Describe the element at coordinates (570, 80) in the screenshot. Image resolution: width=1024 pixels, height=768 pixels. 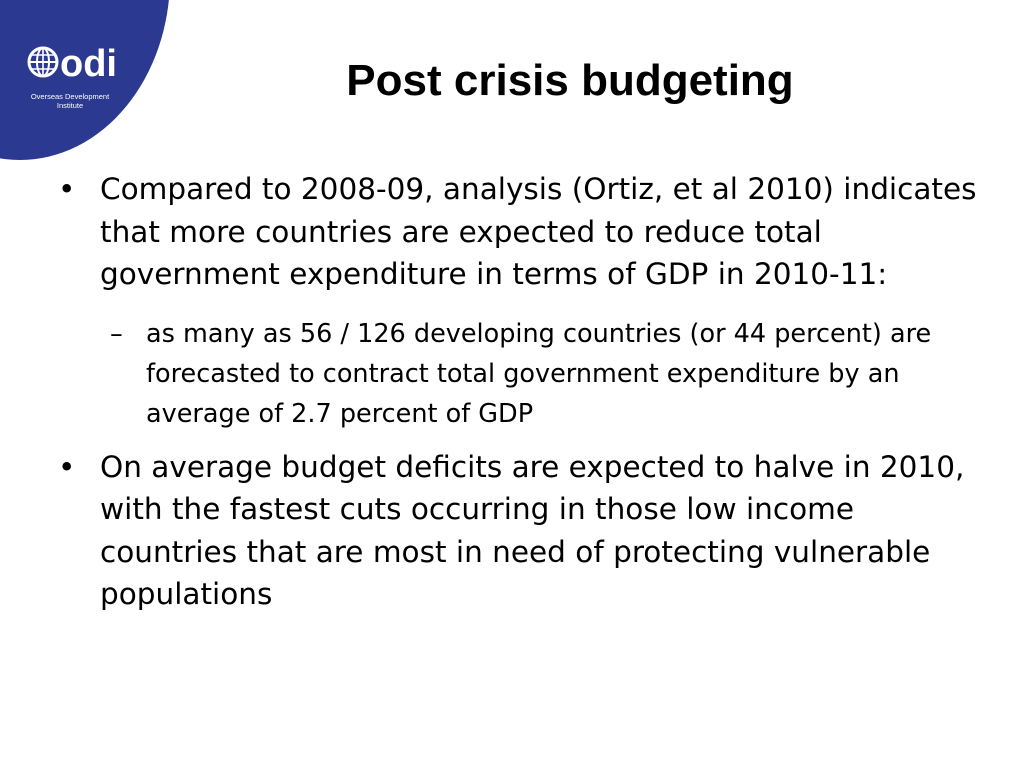
I see `slide-title: Post crisis budgeting` at that location.